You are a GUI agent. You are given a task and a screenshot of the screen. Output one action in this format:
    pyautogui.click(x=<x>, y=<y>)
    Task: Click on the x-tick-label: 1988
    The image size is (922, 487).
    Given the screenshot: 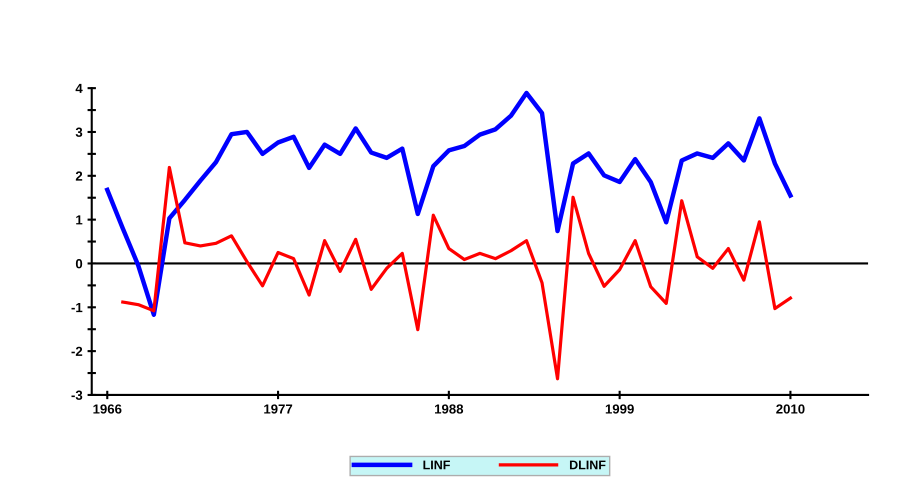 What is the action you would take?
    pyautogui.click(x=449, y=409)
    